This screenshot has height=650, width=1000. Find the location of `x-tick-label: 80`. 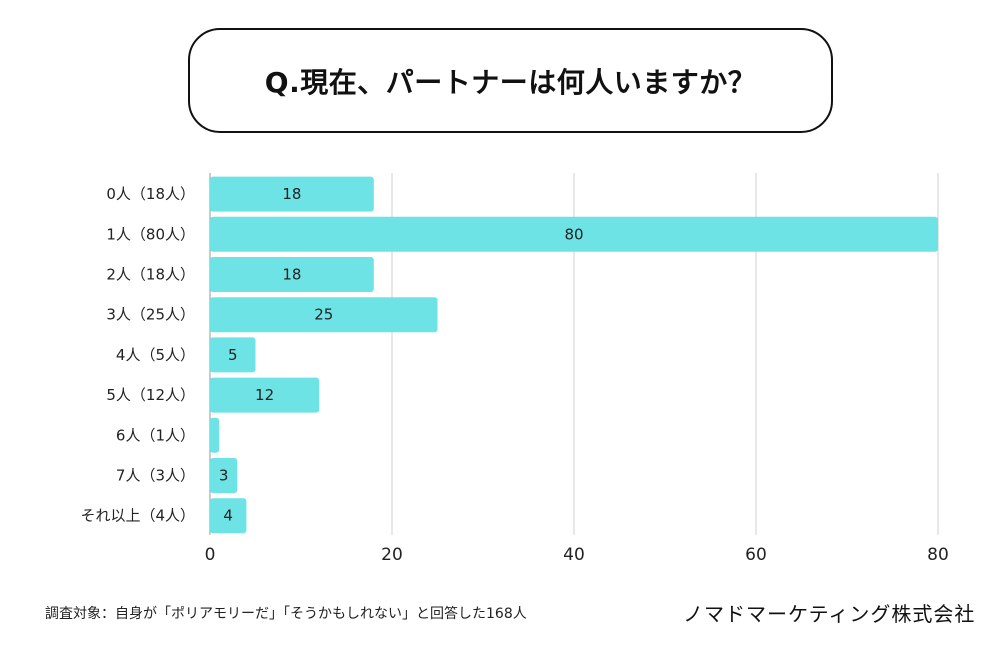

x-tick-label: 80 is located at coordinates (938, 555).